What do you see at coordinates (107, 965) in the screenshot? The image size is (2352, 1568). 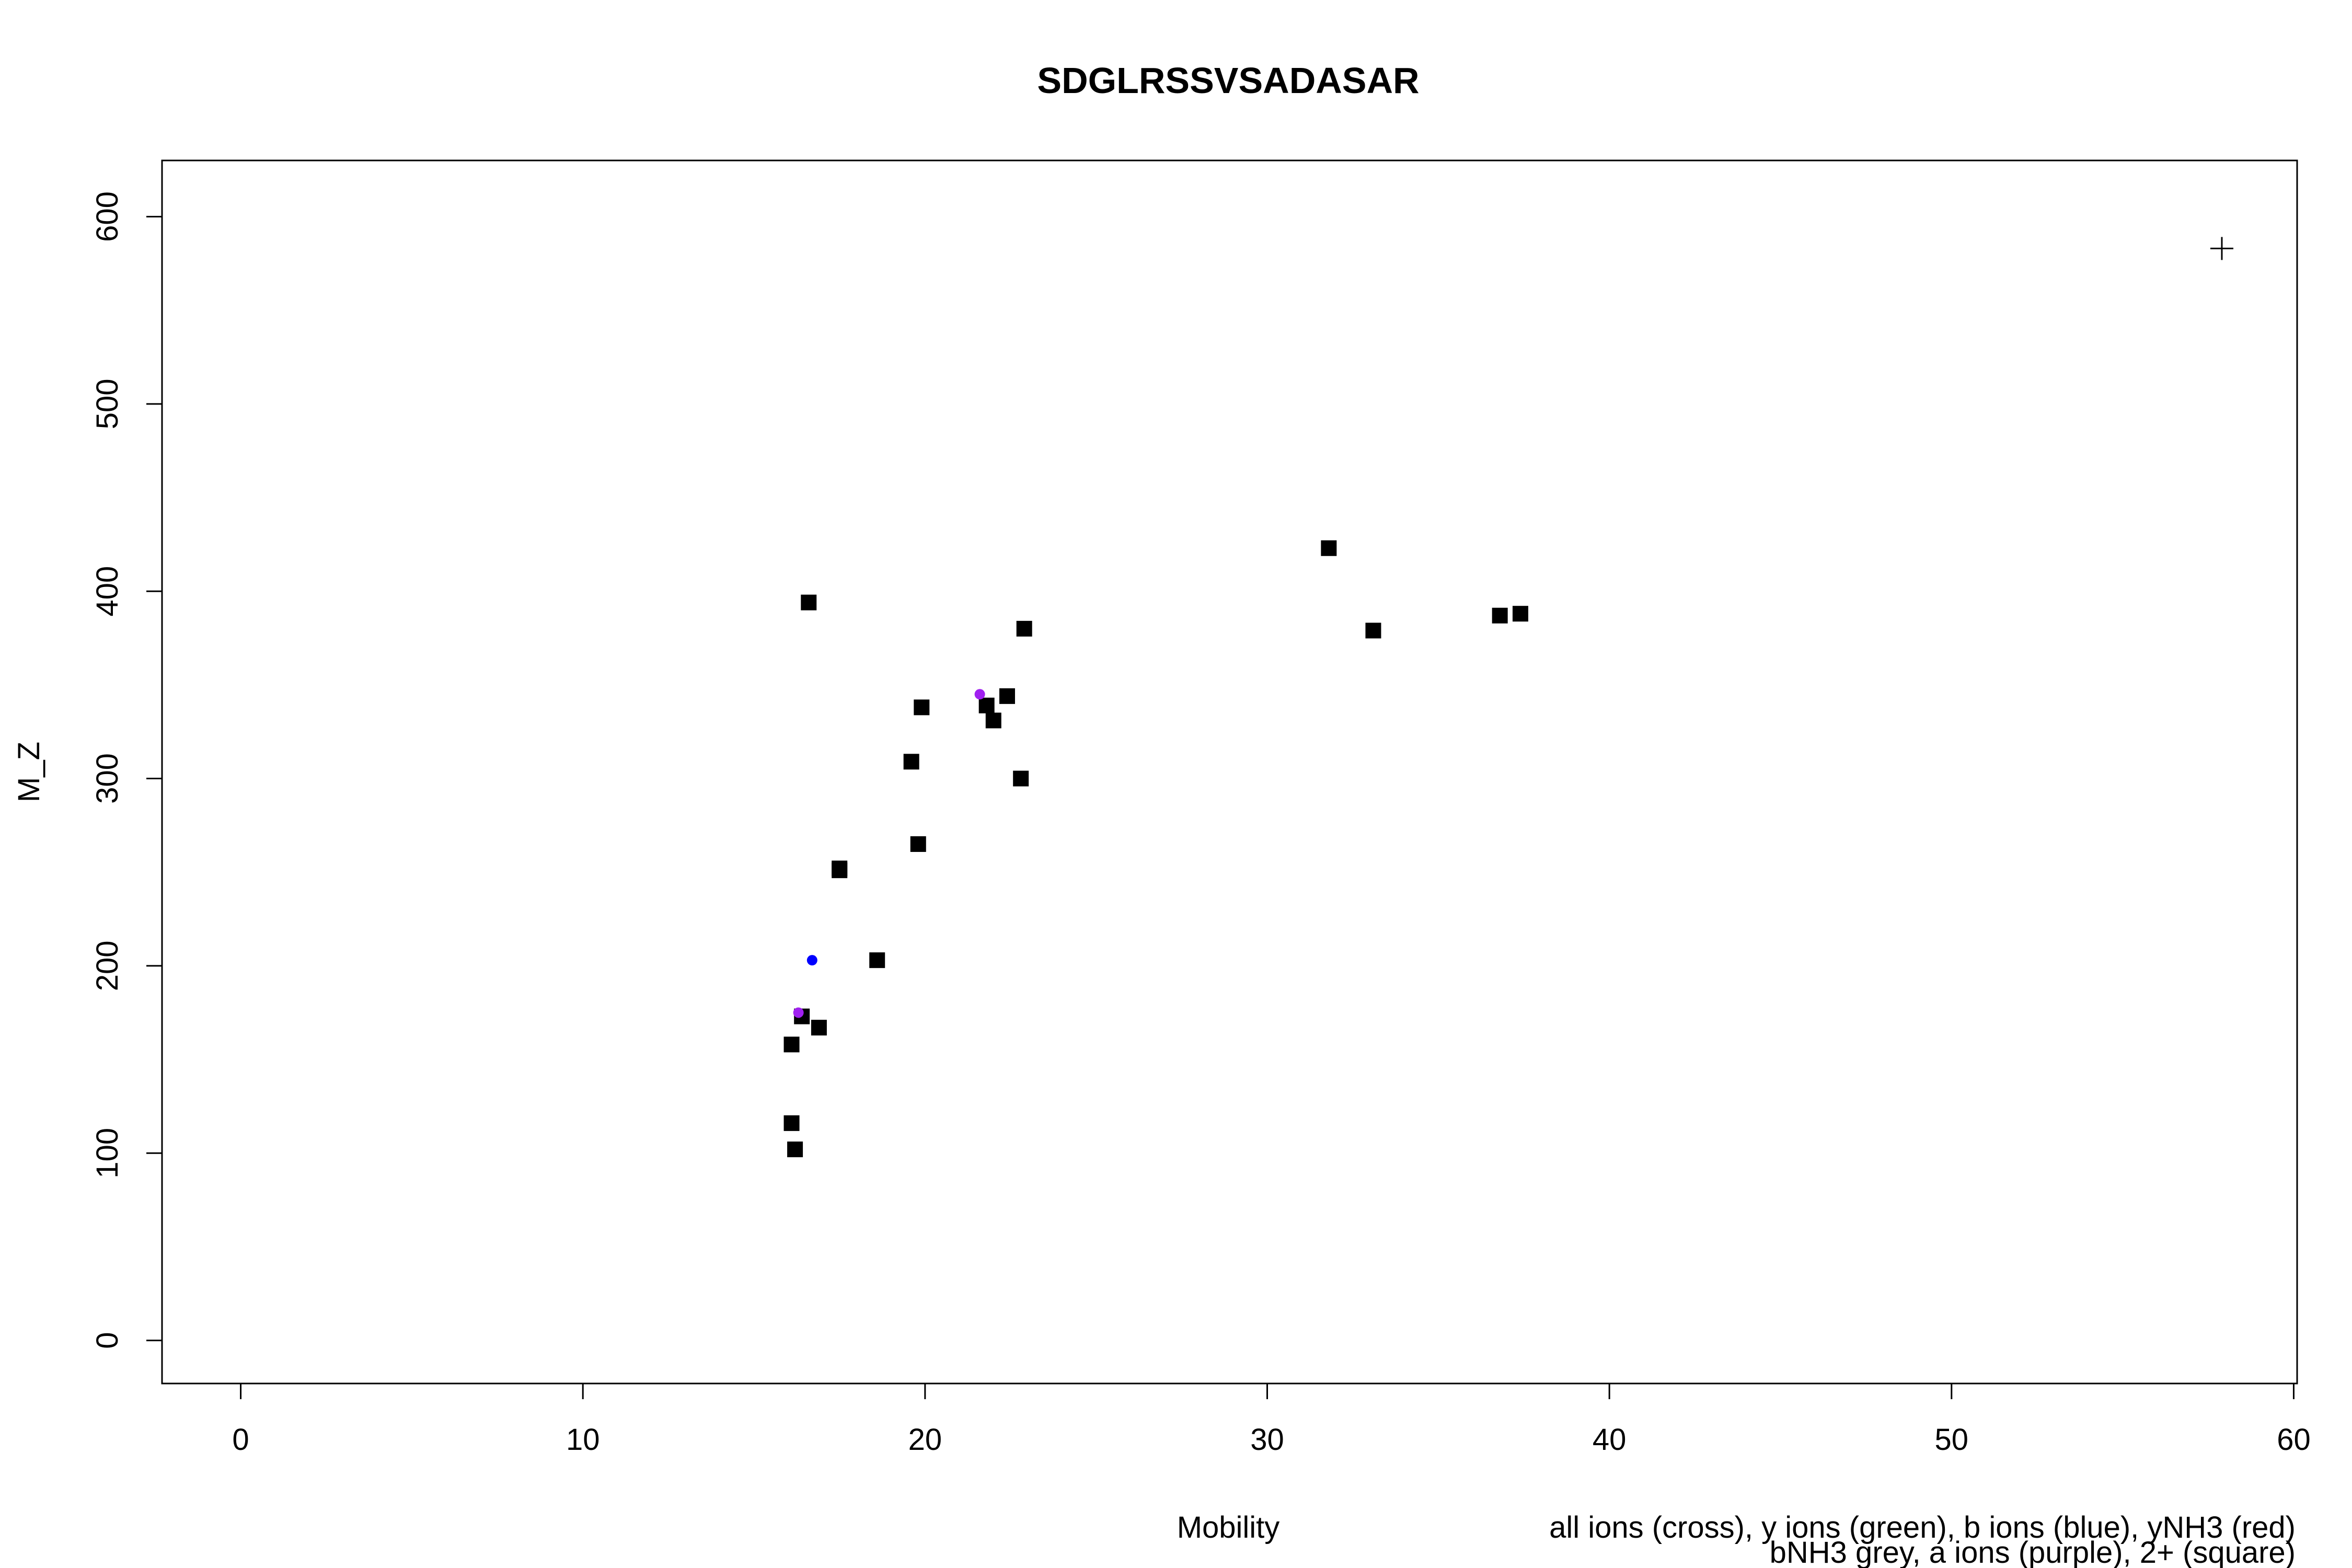 I see `y-tick-label: 200` at bounding box center [107, 965].